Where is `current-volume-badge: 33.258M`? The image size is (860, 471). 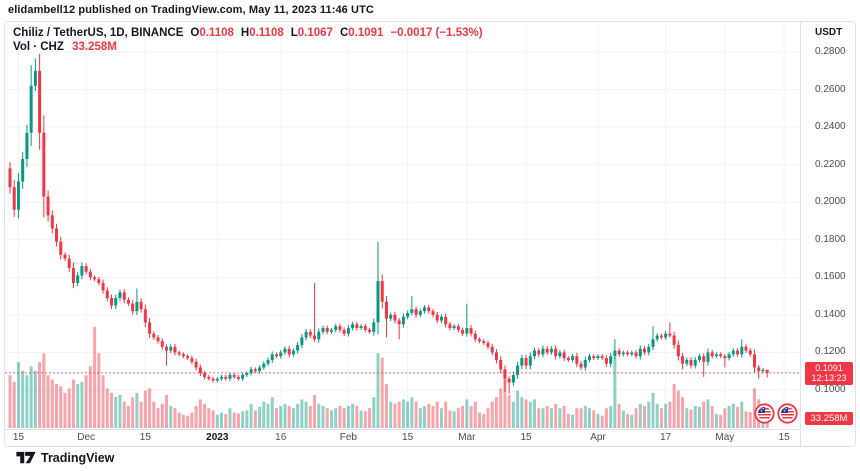 current-volume-badge: 33.258M is located at coordinates (829, 418).